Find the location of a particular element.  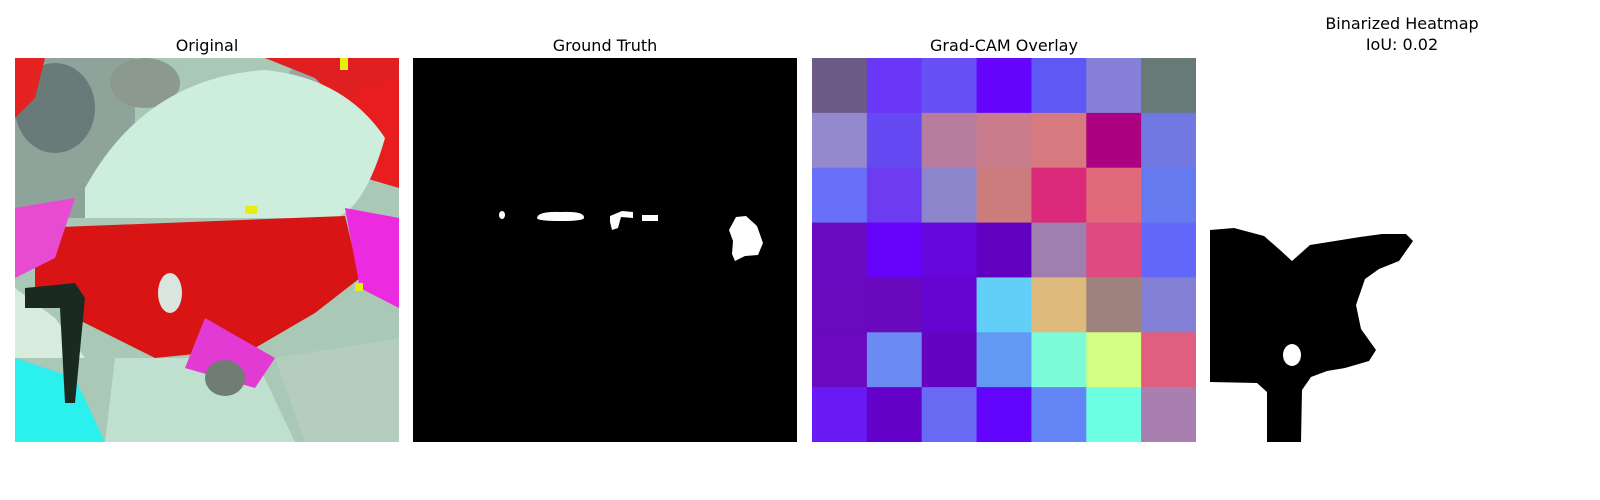

original-title: Original is located at coordinates (207, 45).